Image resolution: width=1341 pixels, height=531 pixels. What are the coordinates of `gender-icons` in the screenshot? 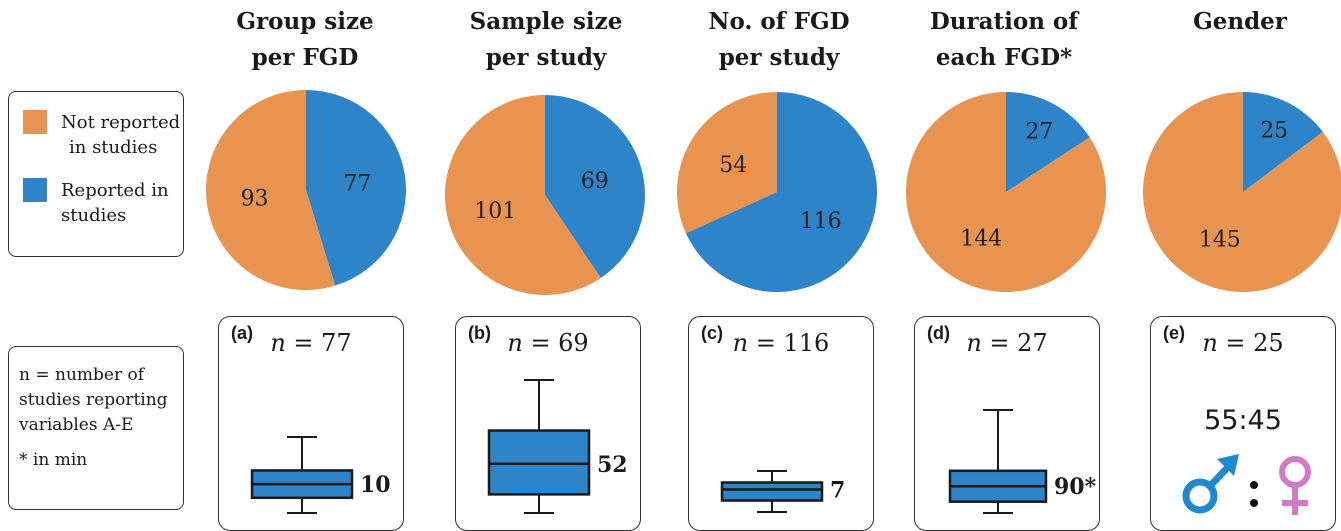 It's located at (1246, 484).